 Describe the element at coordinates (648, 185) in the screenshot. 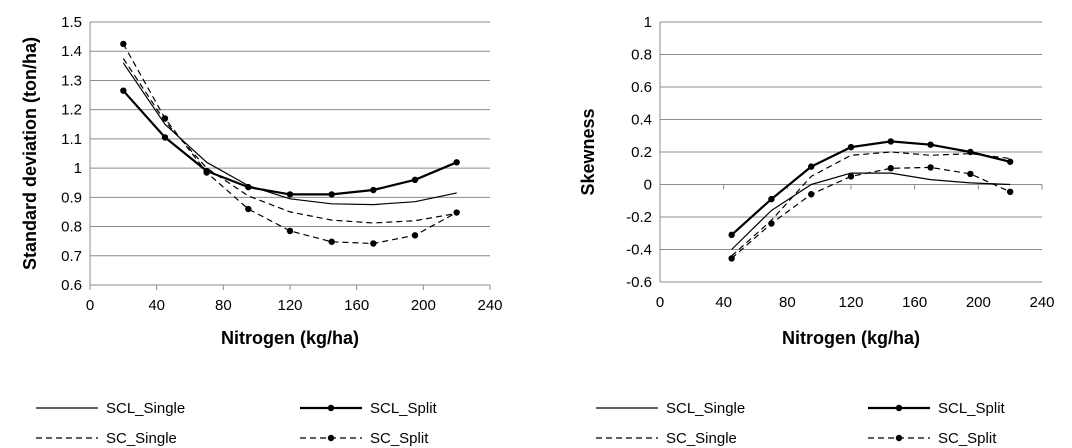

I see `y-tick-label: 0` at that location.